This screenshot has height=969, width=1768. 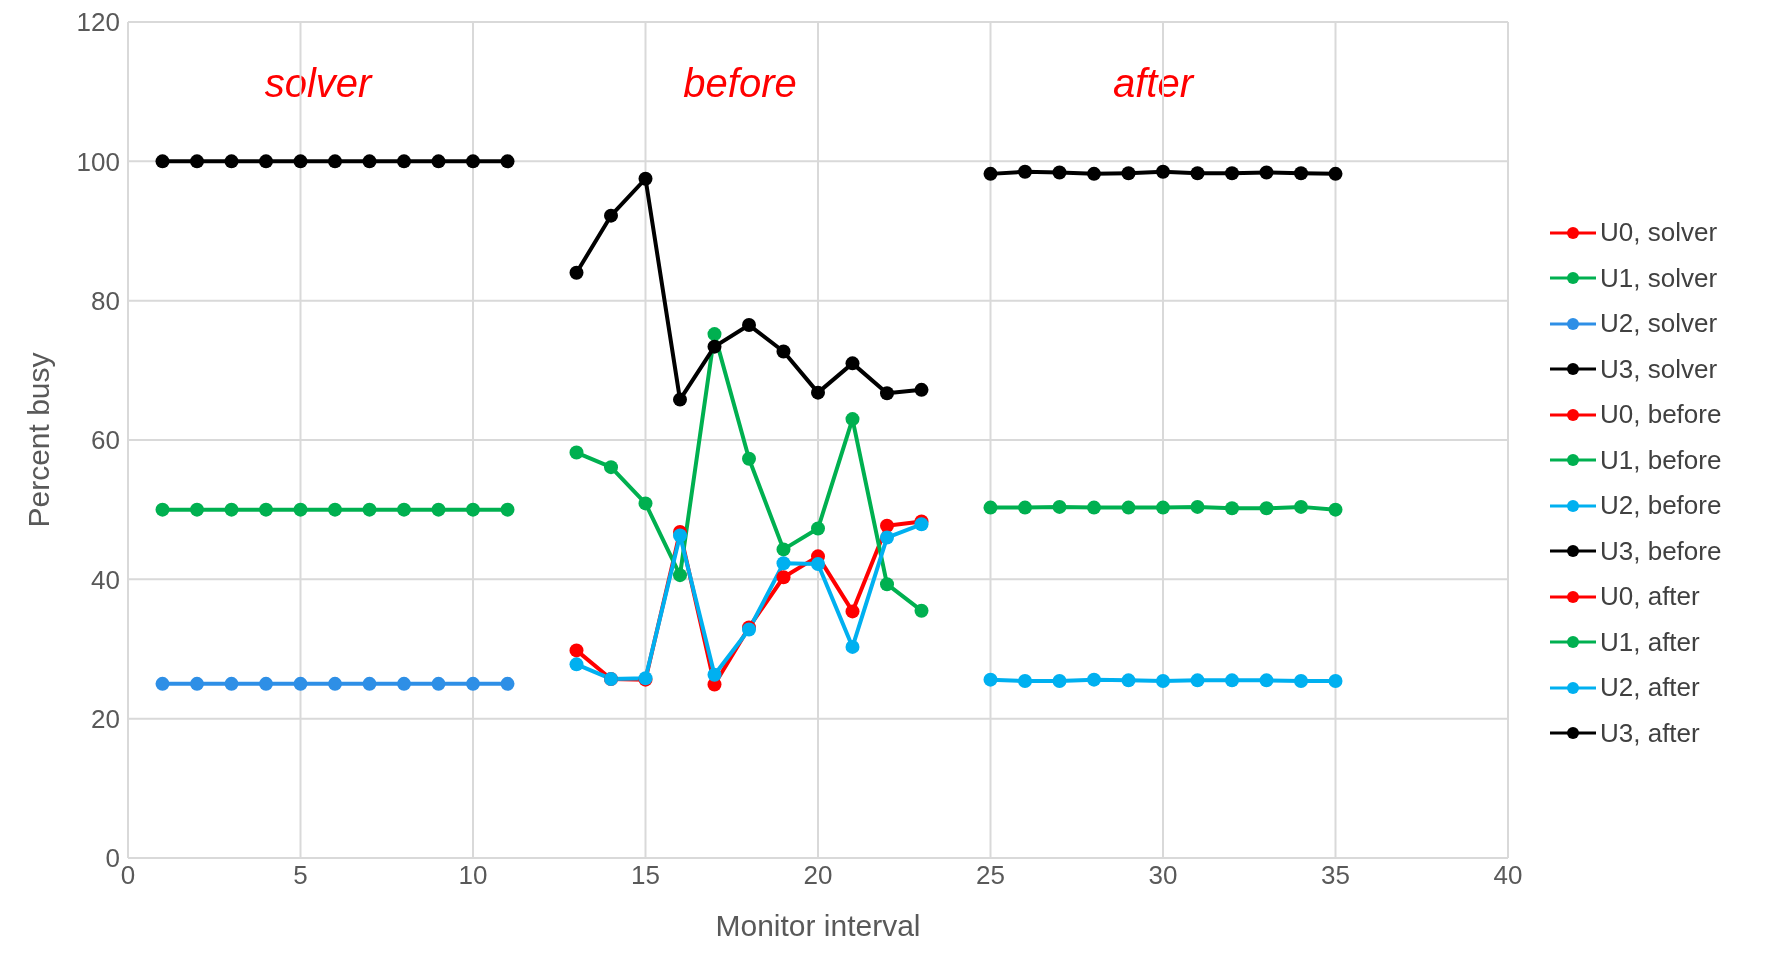 I want to click on legend-label: U3, after, so click(x=1650, y=733).